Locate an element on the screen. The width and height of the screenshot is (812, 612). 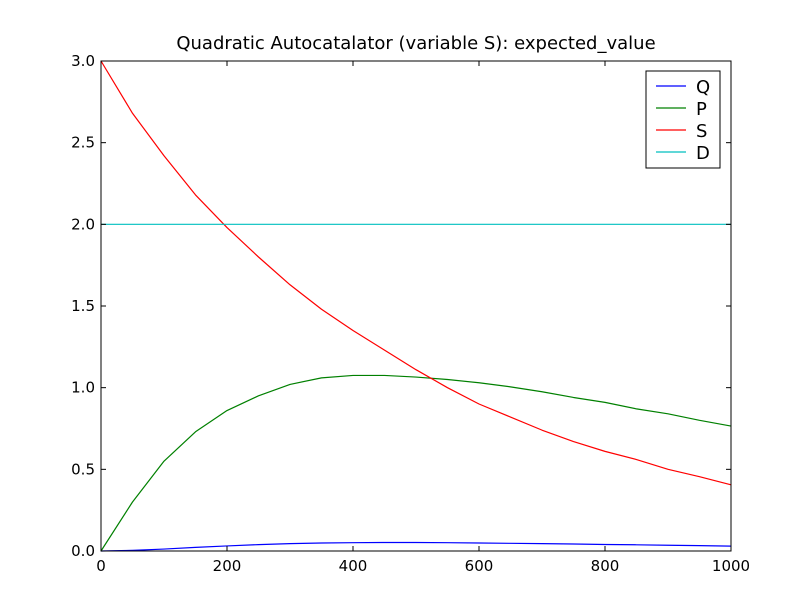
y-tick-label: 1.0 is located at coordinates (83, 388).